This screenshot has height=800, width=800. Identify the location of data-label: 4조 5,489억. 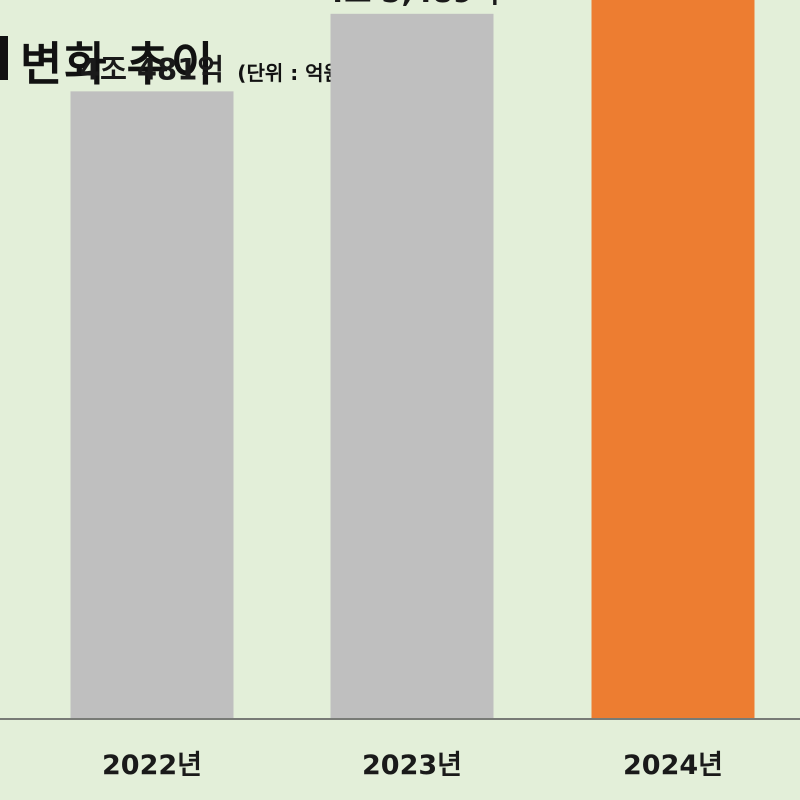
(411, 4).